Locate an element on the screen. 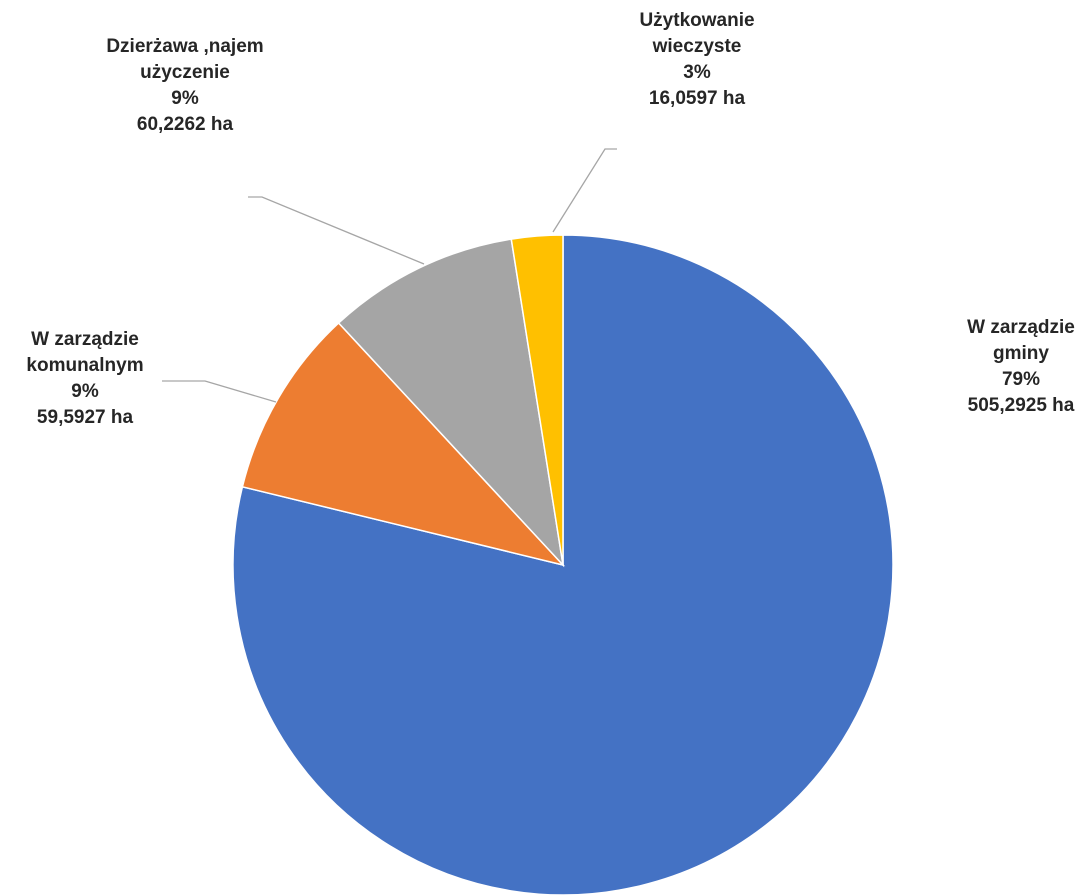  slice-name-line-1: Dzierżawa ,najem is located at coordinates (185, 46).